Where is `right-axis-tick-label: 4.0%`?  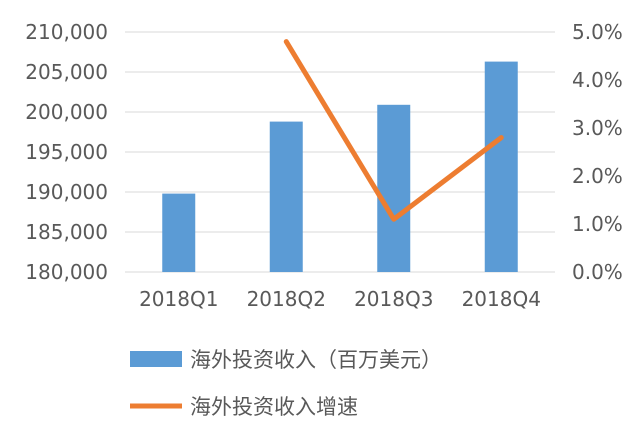
right-axis-tick-label: 4.0% is located at coordinates (597, 80).